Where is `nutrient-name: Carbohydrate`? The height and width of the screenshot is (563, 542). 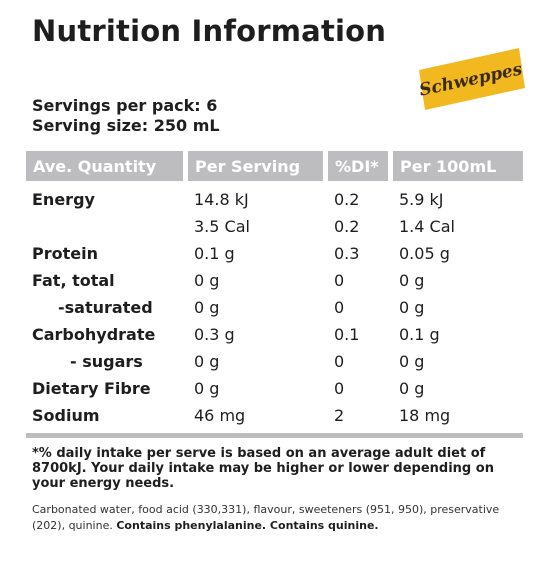 nutrient-name: Carbohydrate is located at coordinates (94, 334).